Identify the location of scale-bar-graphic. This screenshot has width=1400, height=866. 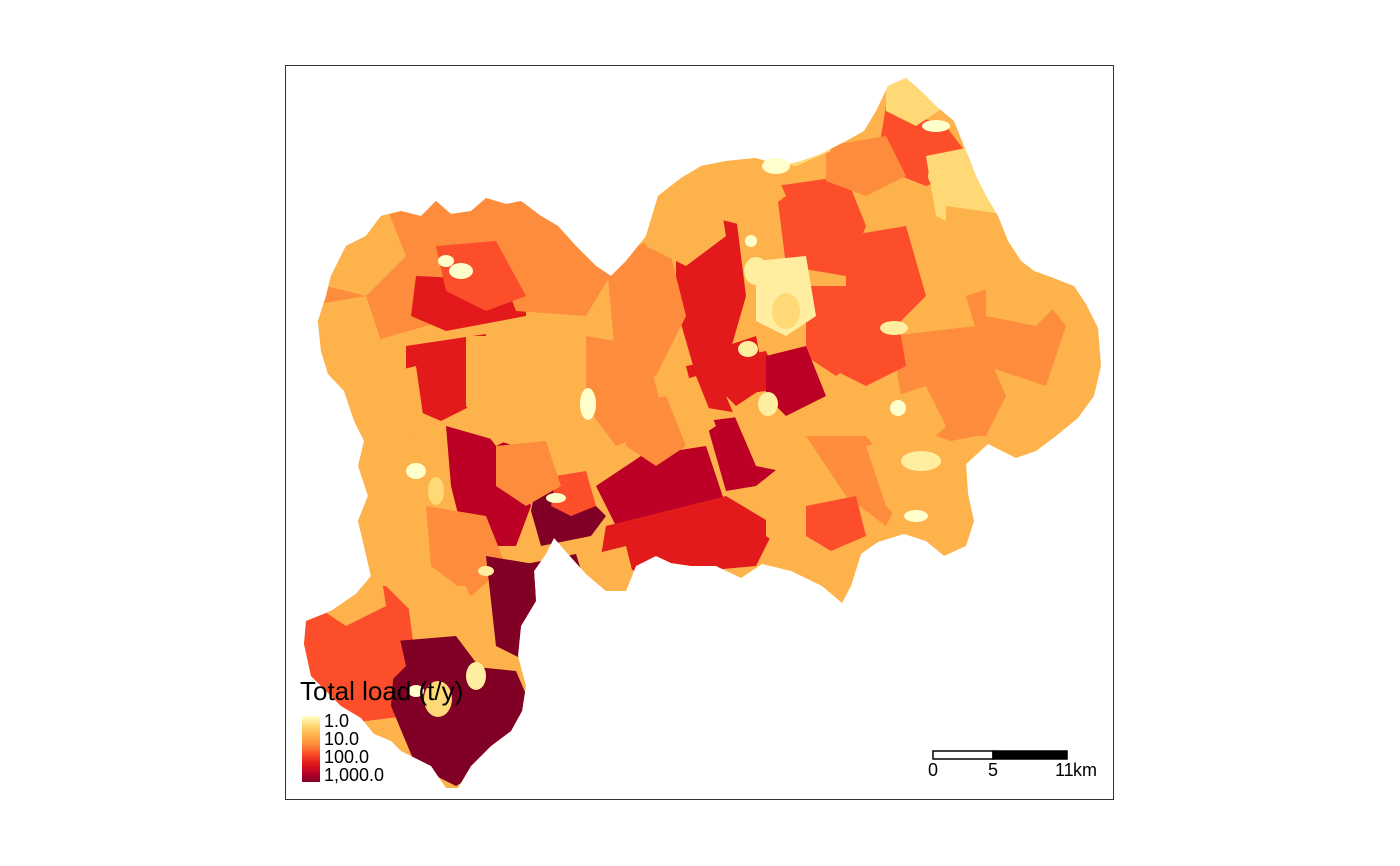
(1000, 755).